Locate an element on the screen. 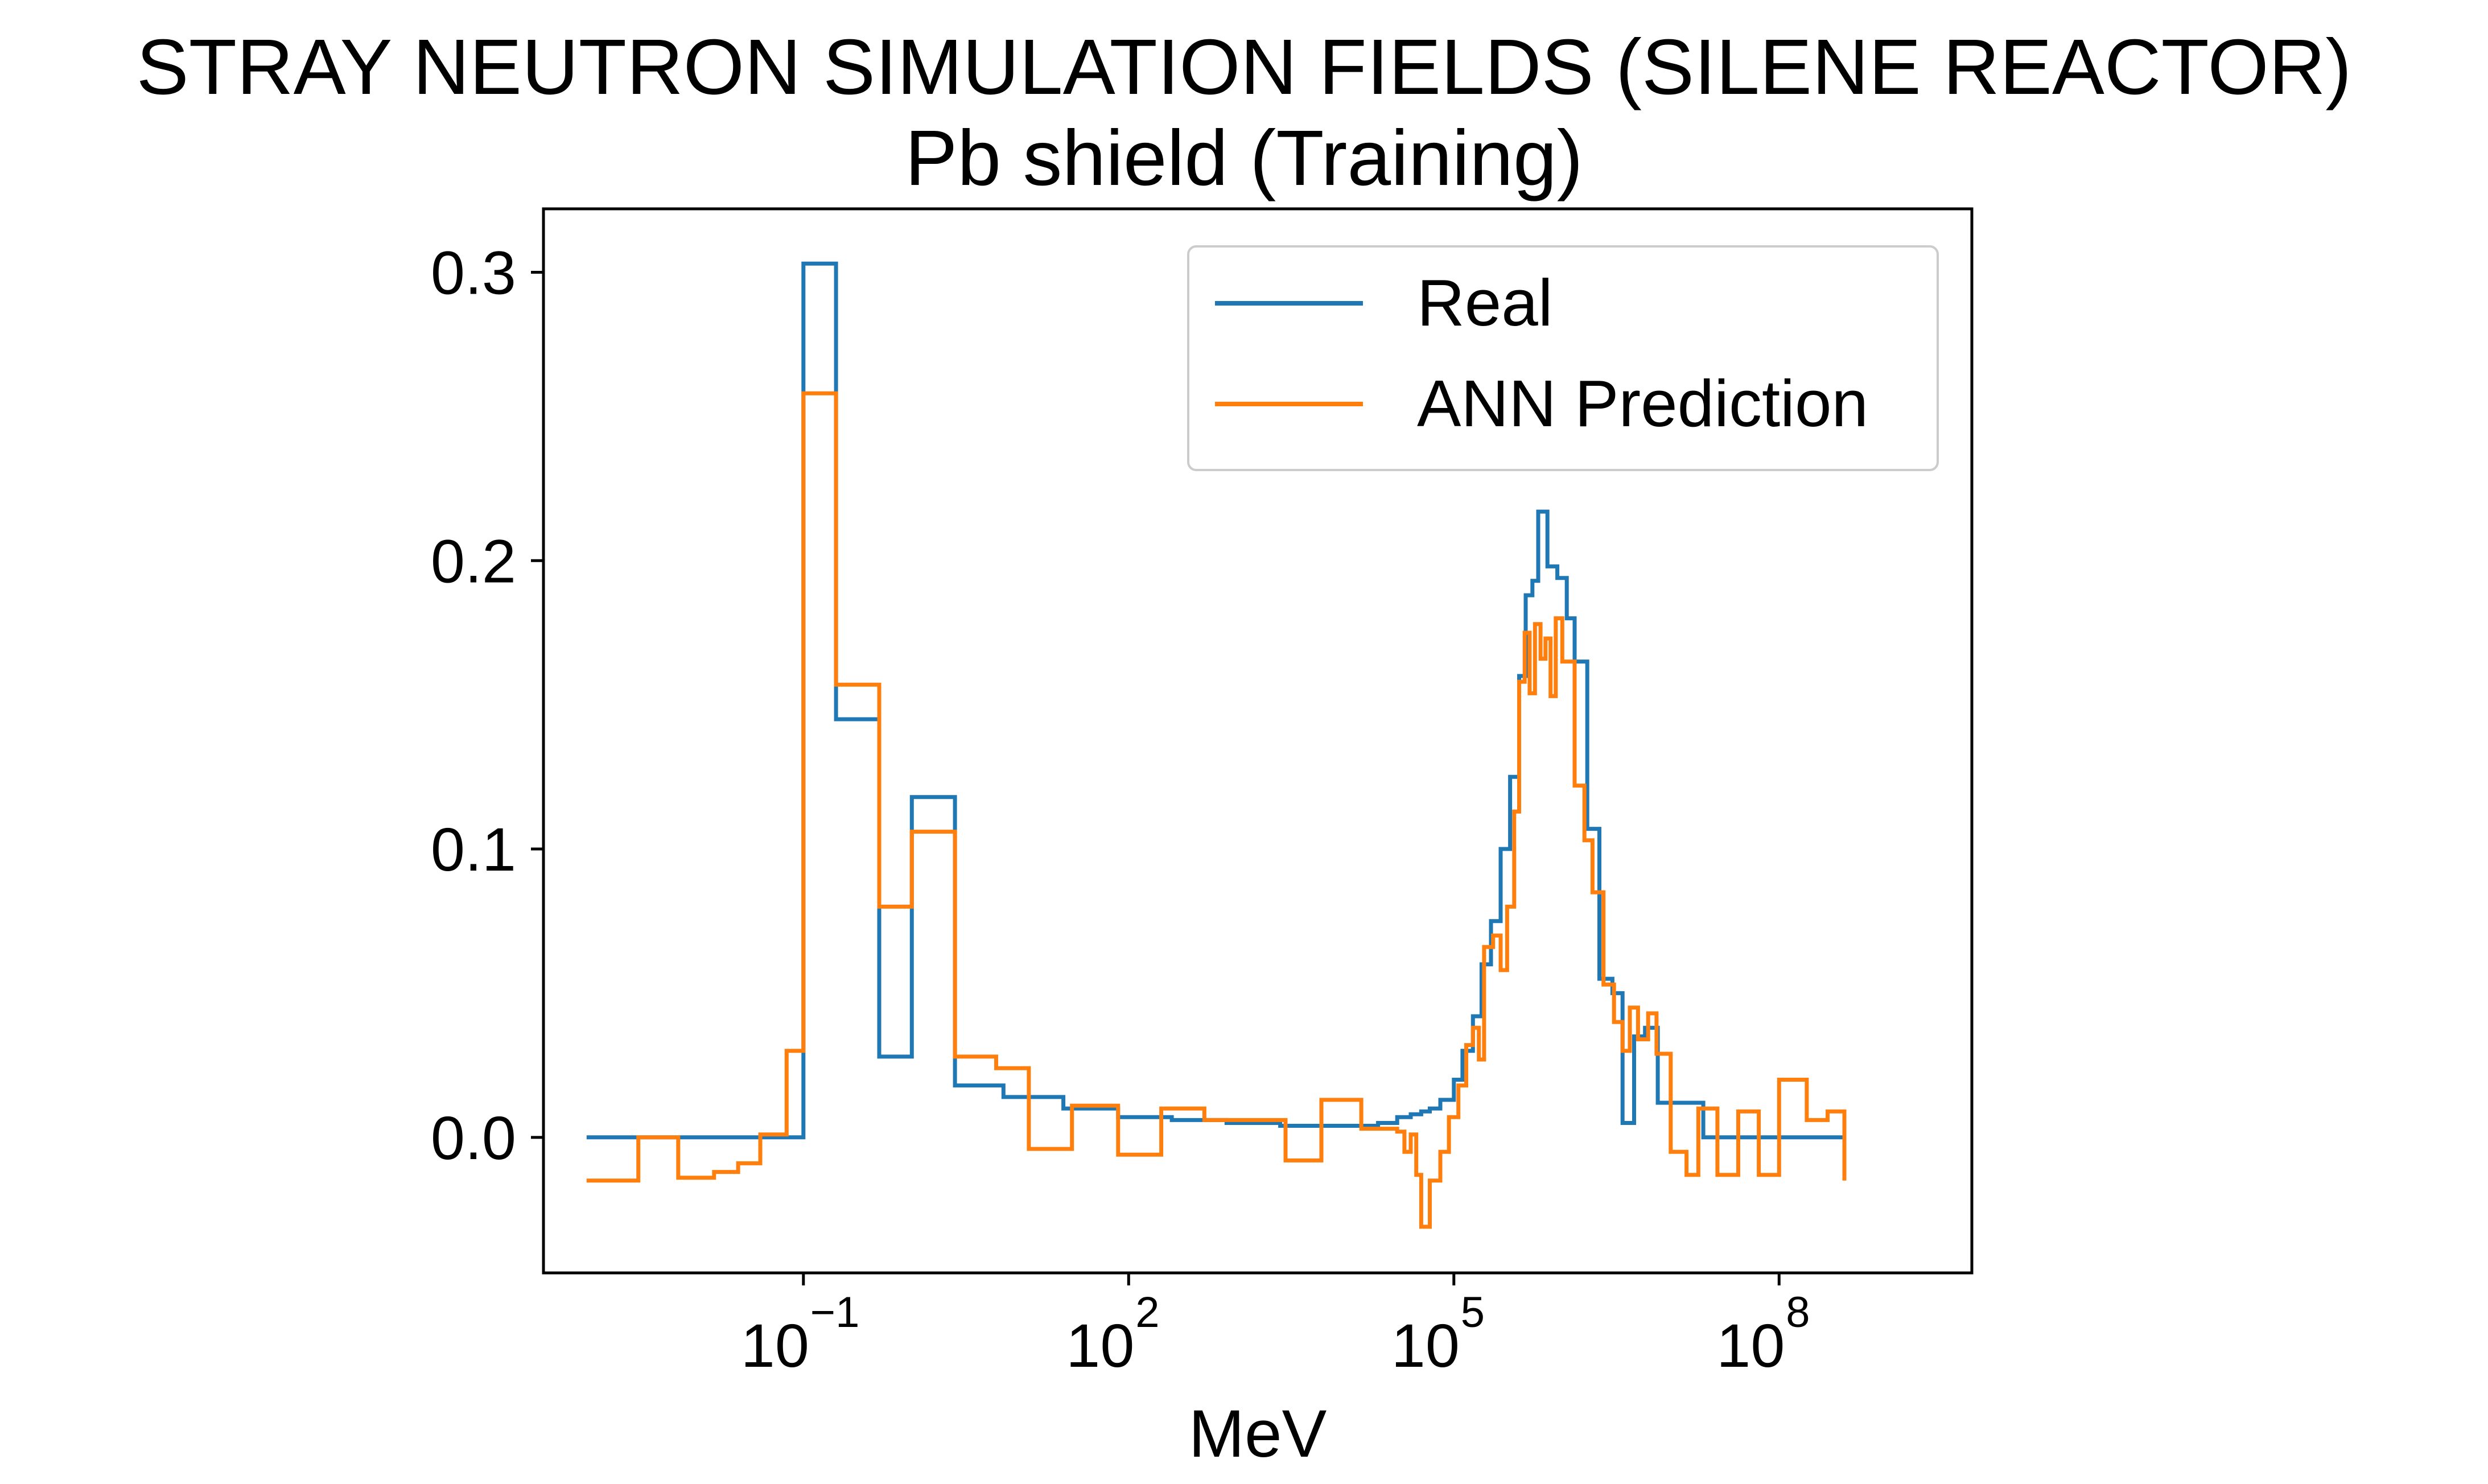  y-tick-label: 0.0 is located at coordinates (474, 1137).